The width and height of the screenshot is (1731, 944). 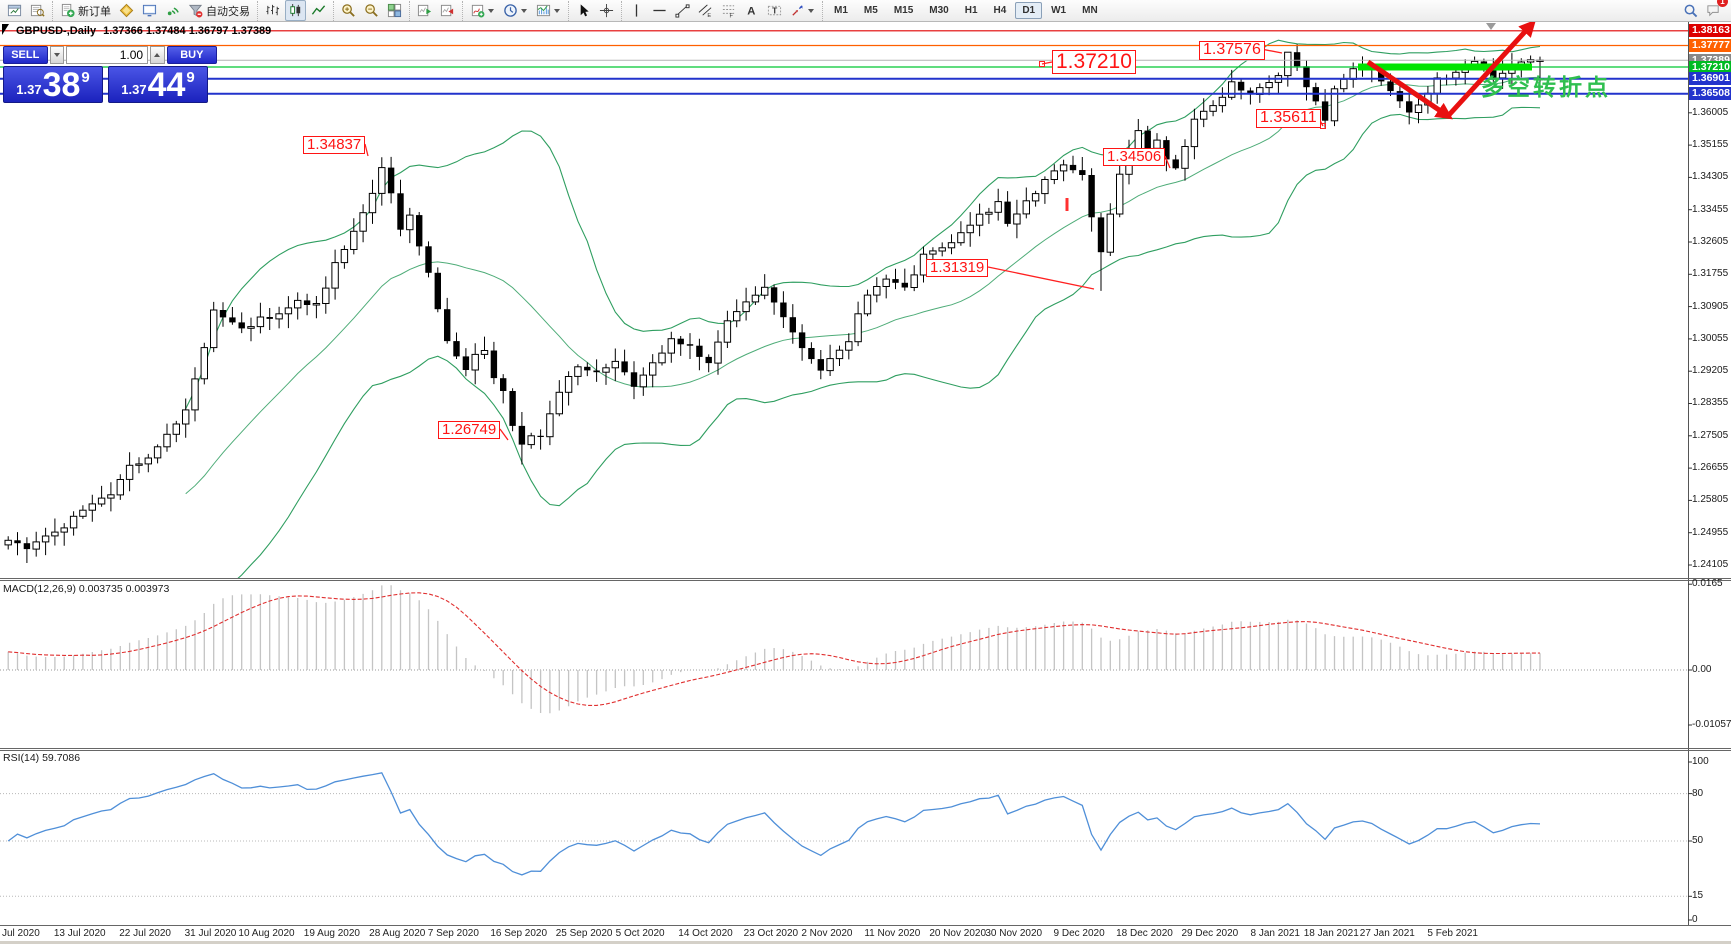 I want to click on autotrade-button: 自动交易, so click(x=219, y=10).